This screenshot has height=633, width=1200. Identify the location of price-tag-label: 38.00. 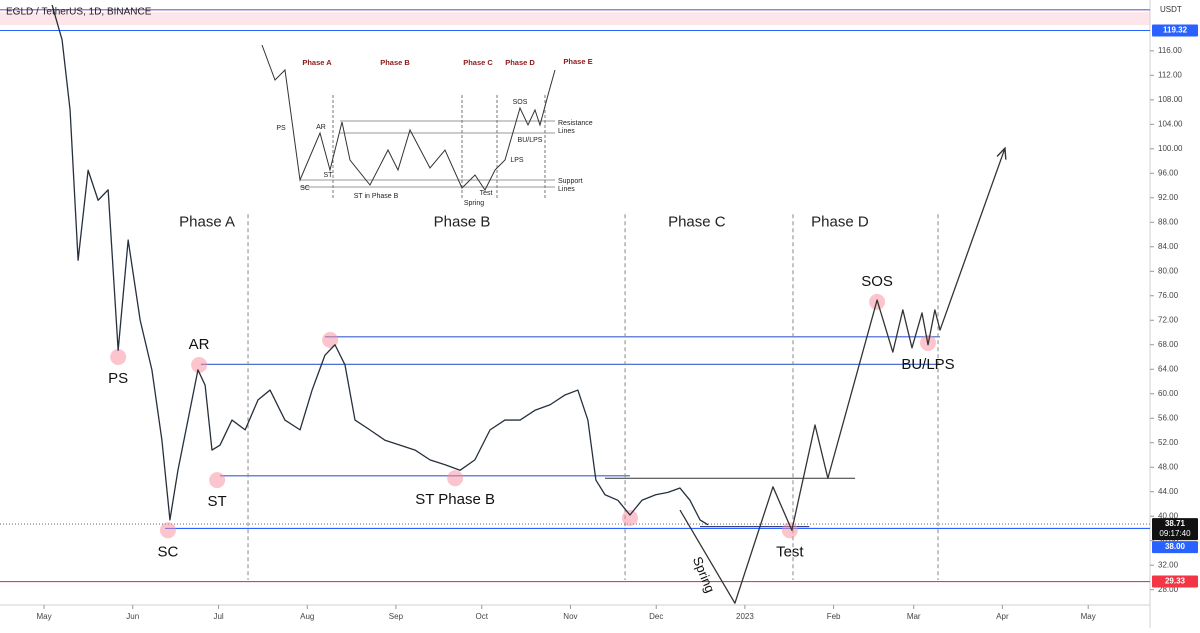
(1175, 546).